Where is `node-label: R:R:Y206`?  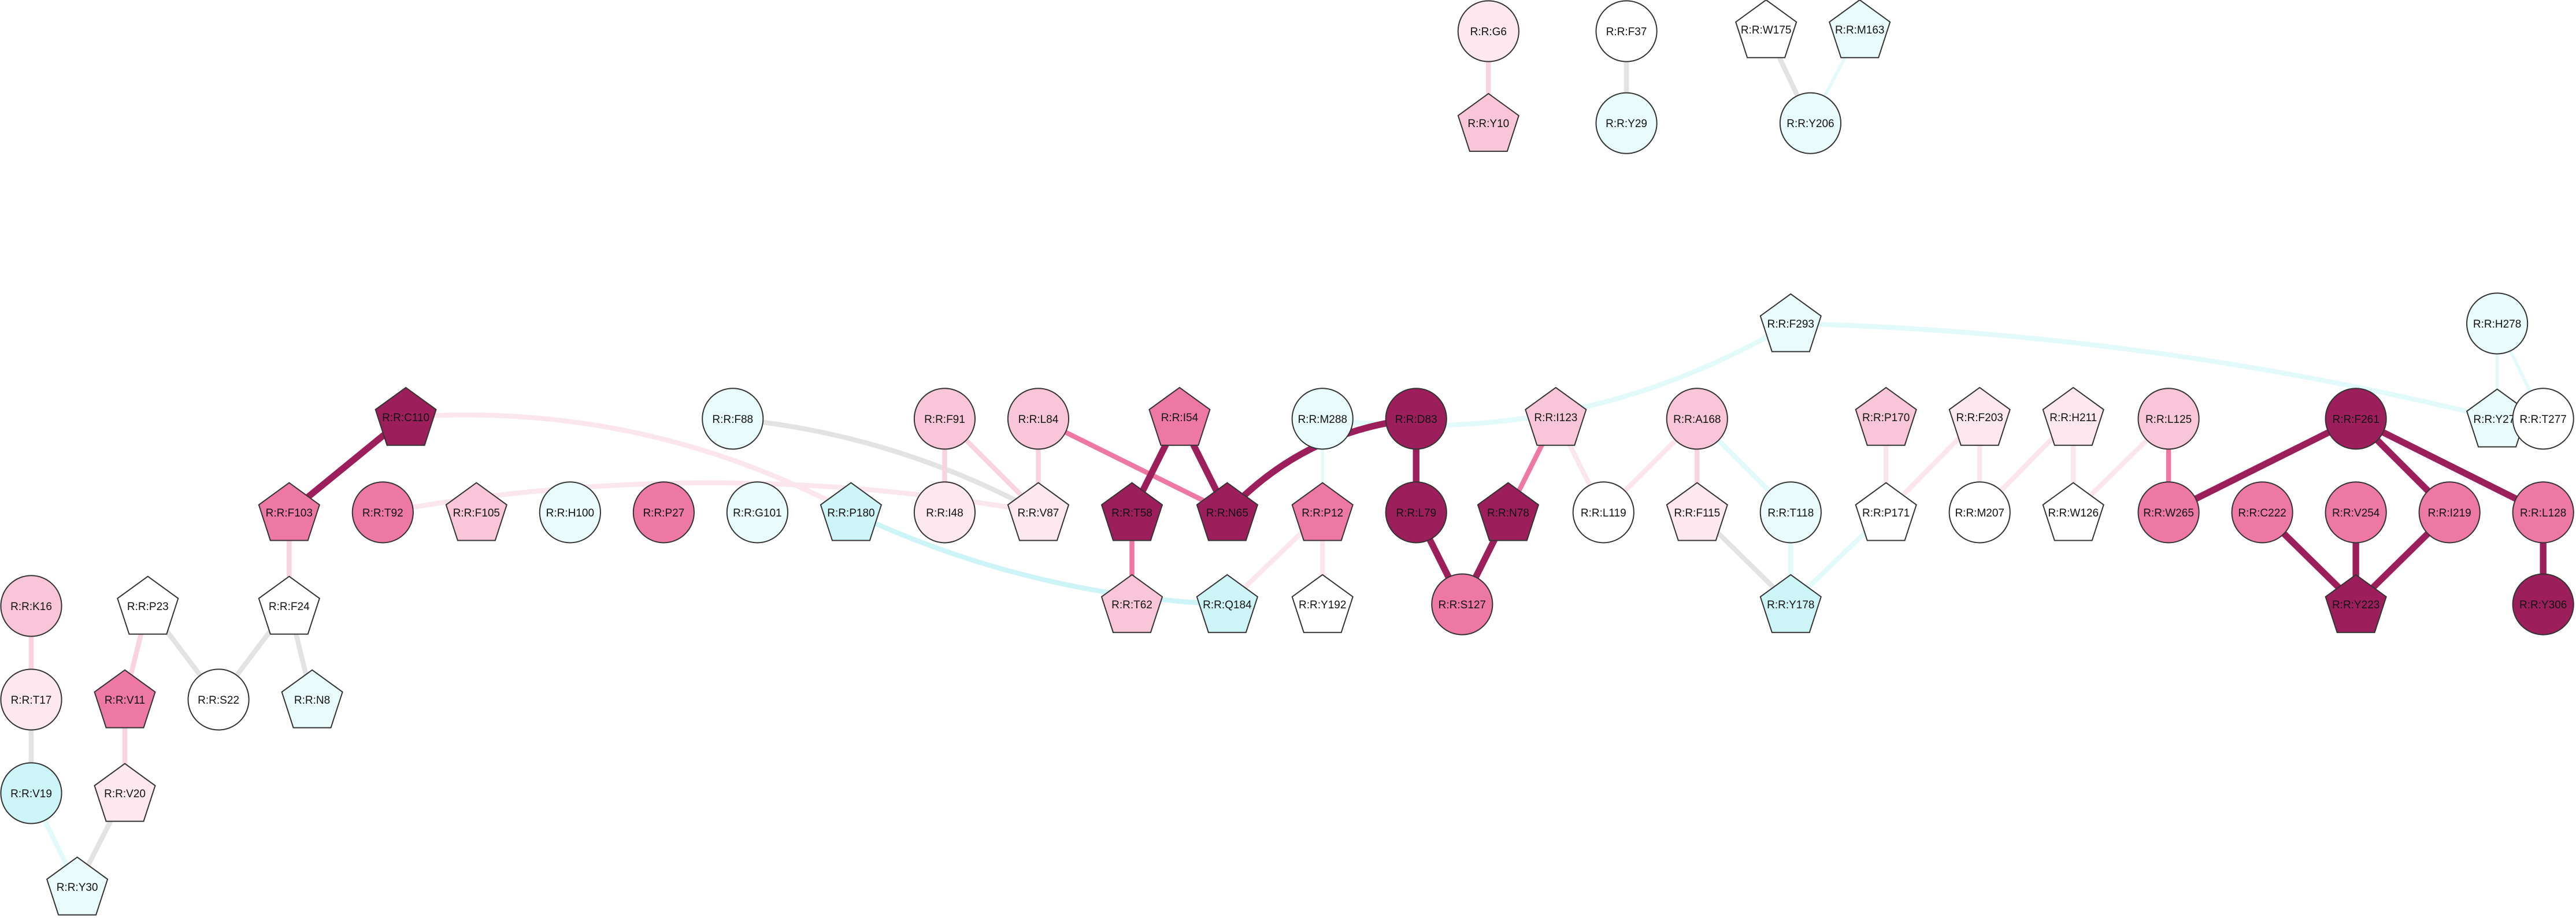 node-label: R:R:Y206 is located at coordinates (1810, 124).